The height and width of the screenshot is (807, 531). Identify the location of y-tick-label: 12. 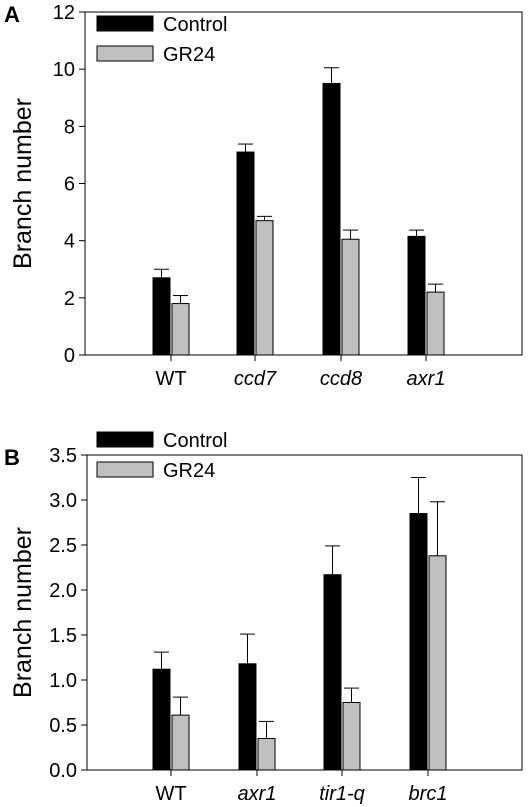
(64, 13).